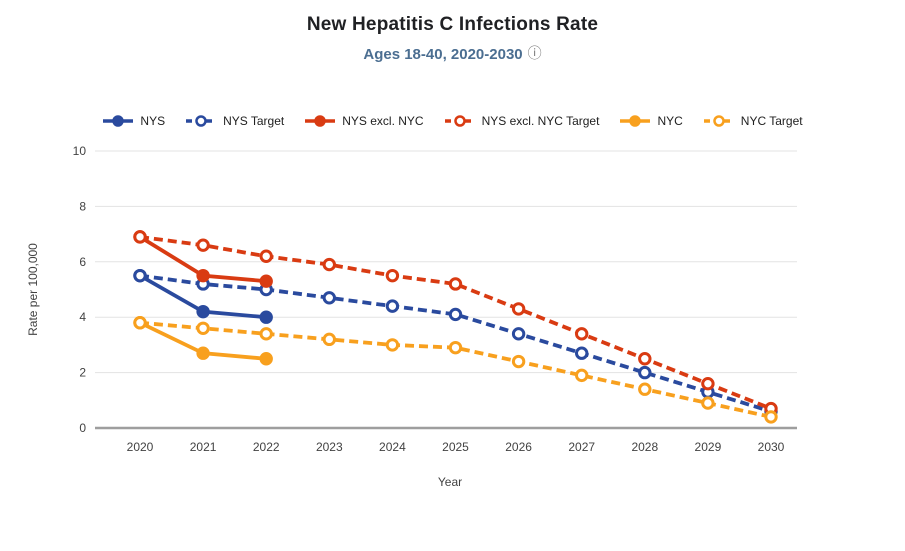 The image size is (905, 551). What do you see at coordinates (329, 447) in the screenshot?
I see `x-tick-label-2023: 2023` at bounding box center [329, 447].